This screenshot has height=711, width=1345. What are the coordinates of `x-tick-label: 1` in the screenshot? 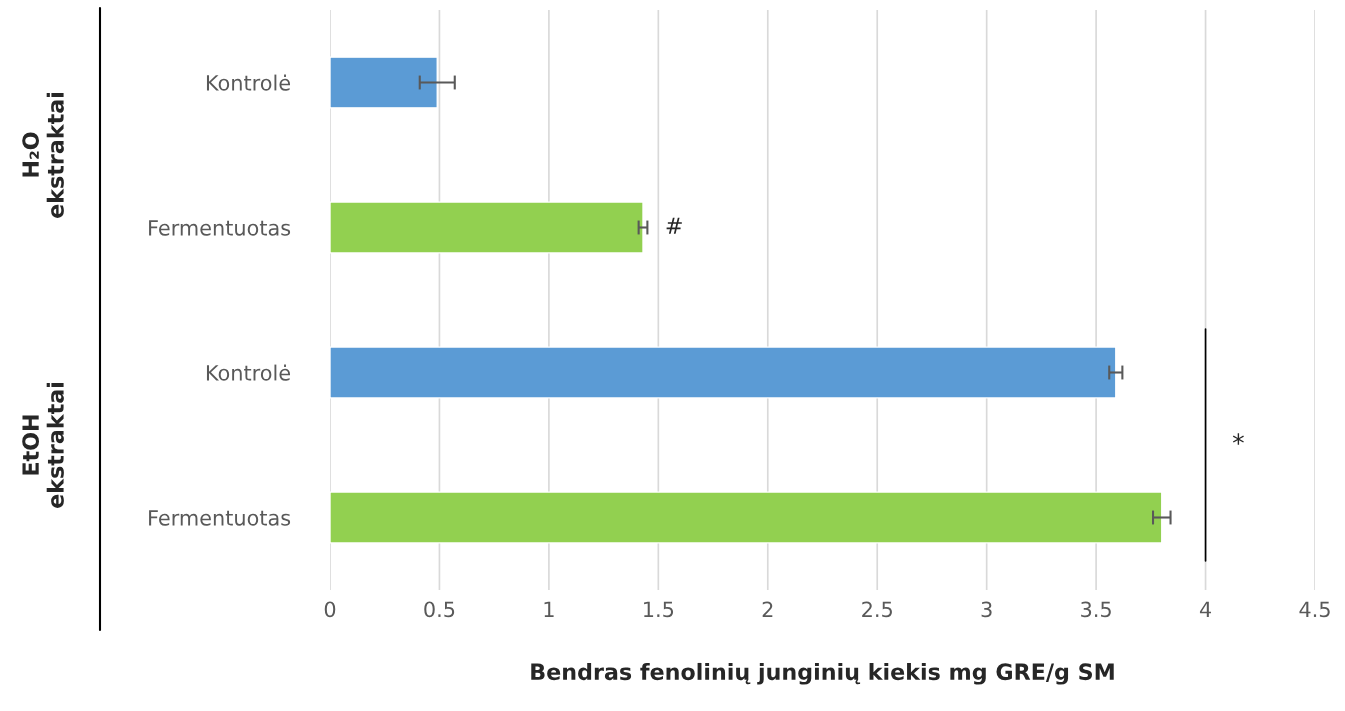 It's located at (549, 609).